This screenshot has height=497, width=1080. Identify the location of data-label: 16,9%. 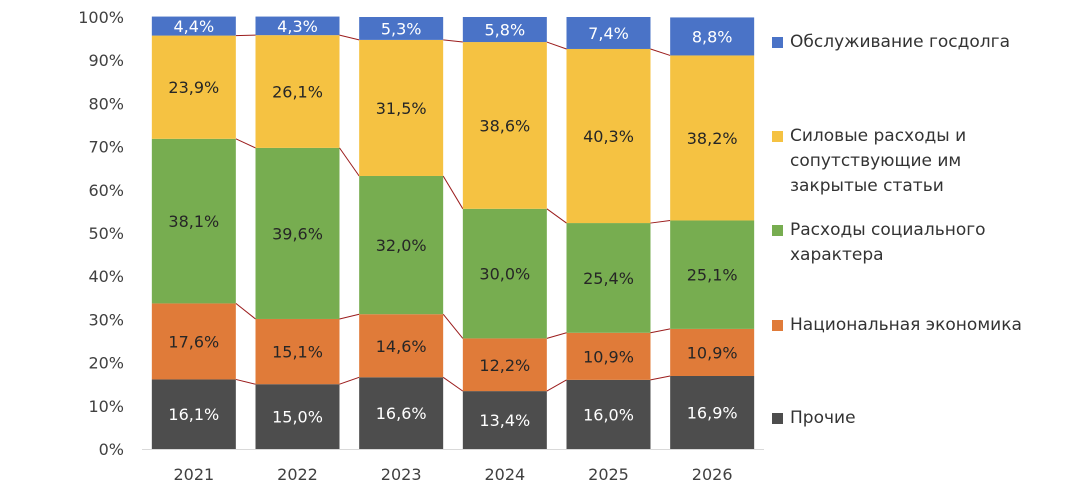
(712, 412).